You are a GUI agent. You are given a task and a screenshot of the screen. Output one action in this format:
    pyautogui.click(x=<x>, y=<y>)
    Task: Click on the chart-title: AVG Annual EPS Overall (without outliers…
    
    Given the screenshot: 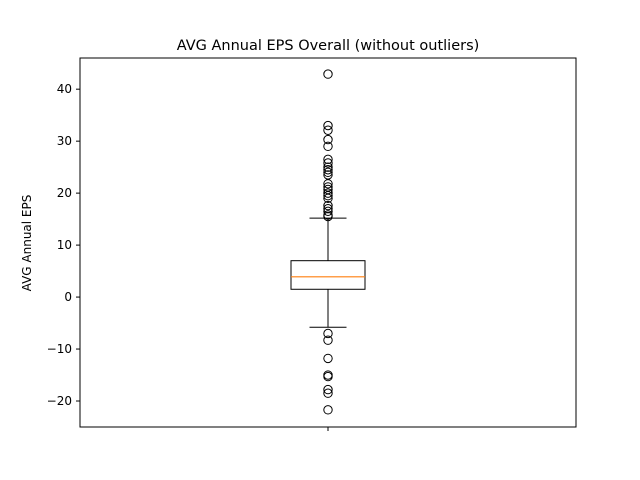 What is the action you would take?
    pyautogui.click(x=328, y=46)
    